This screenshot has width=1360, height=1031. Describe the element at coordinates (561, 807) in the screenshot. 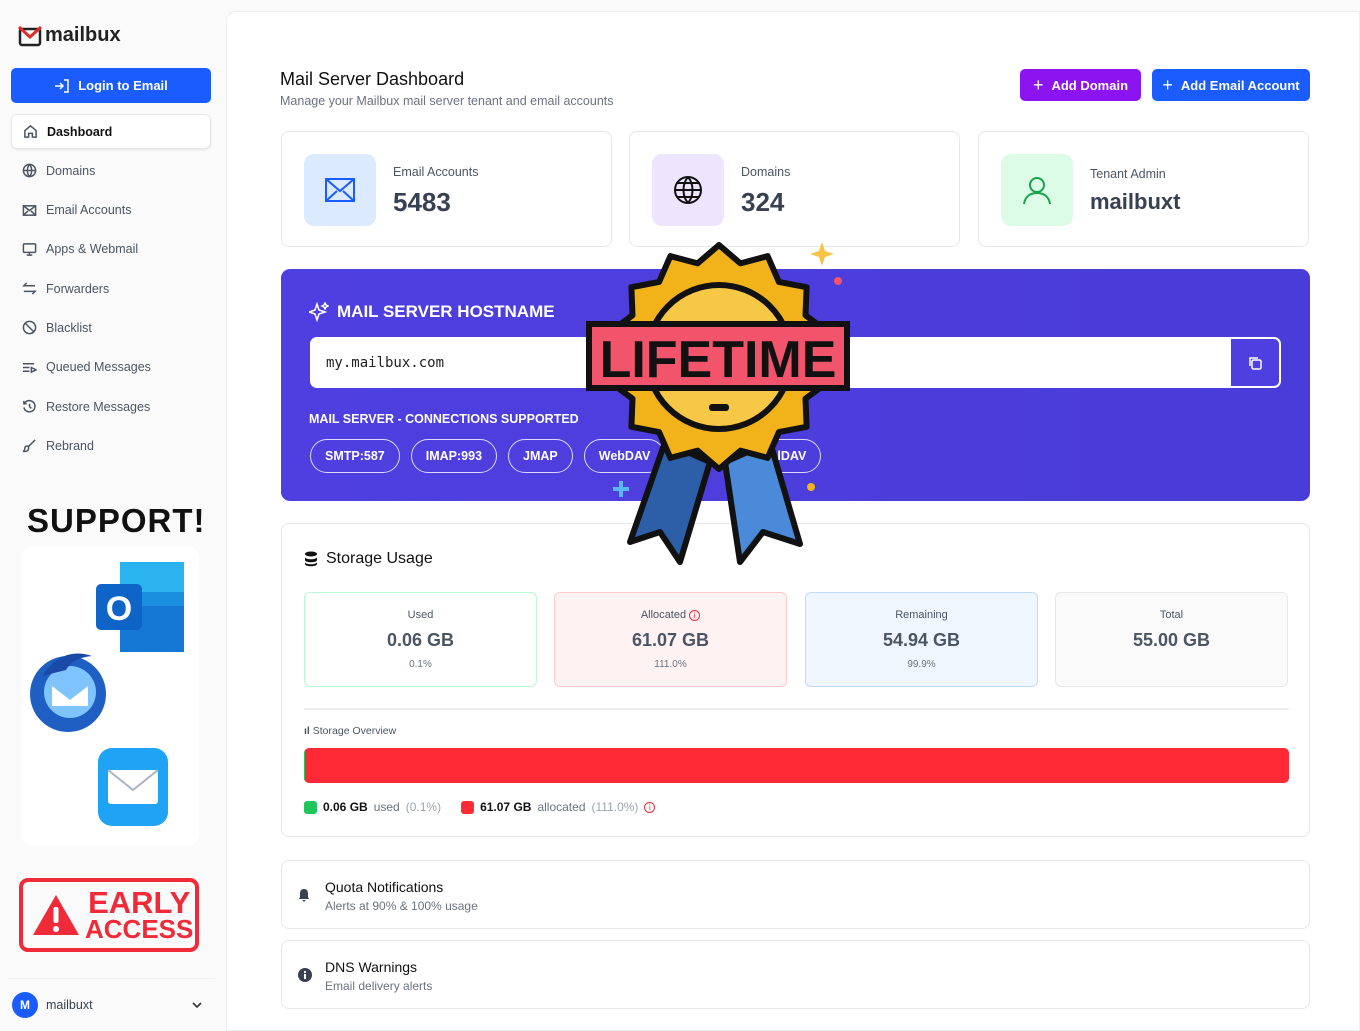

I see `legend-alloc-label: allocated` at that location.